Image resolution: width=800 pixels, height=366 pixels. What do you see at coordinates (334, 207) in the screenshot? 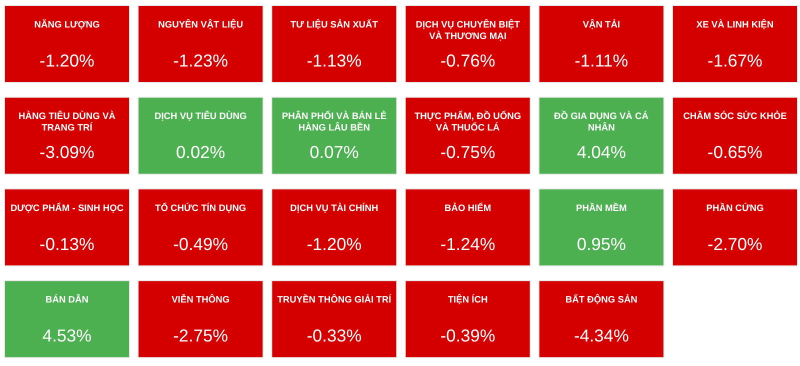
I see `category-label: DỊCH VỤ TÀI CHÍNH` at bounding box center [334, 207].